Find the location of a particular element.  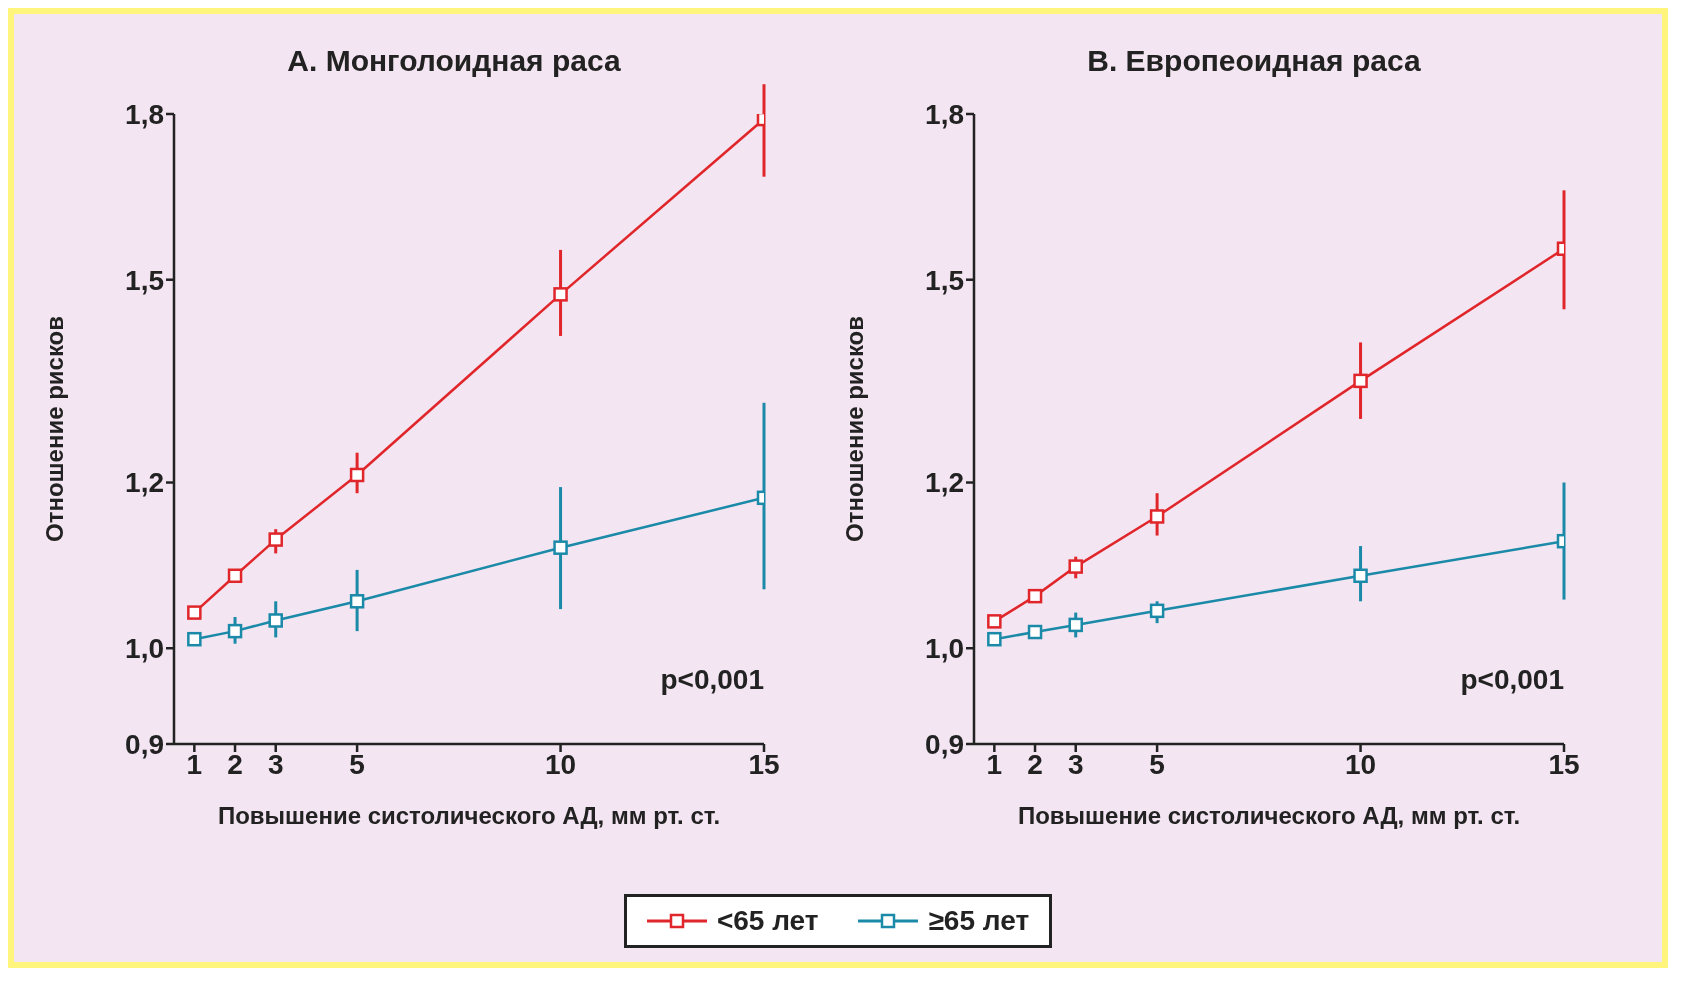

chart-title: B. Европеоидная раса is located at coordinates (1254, 61).